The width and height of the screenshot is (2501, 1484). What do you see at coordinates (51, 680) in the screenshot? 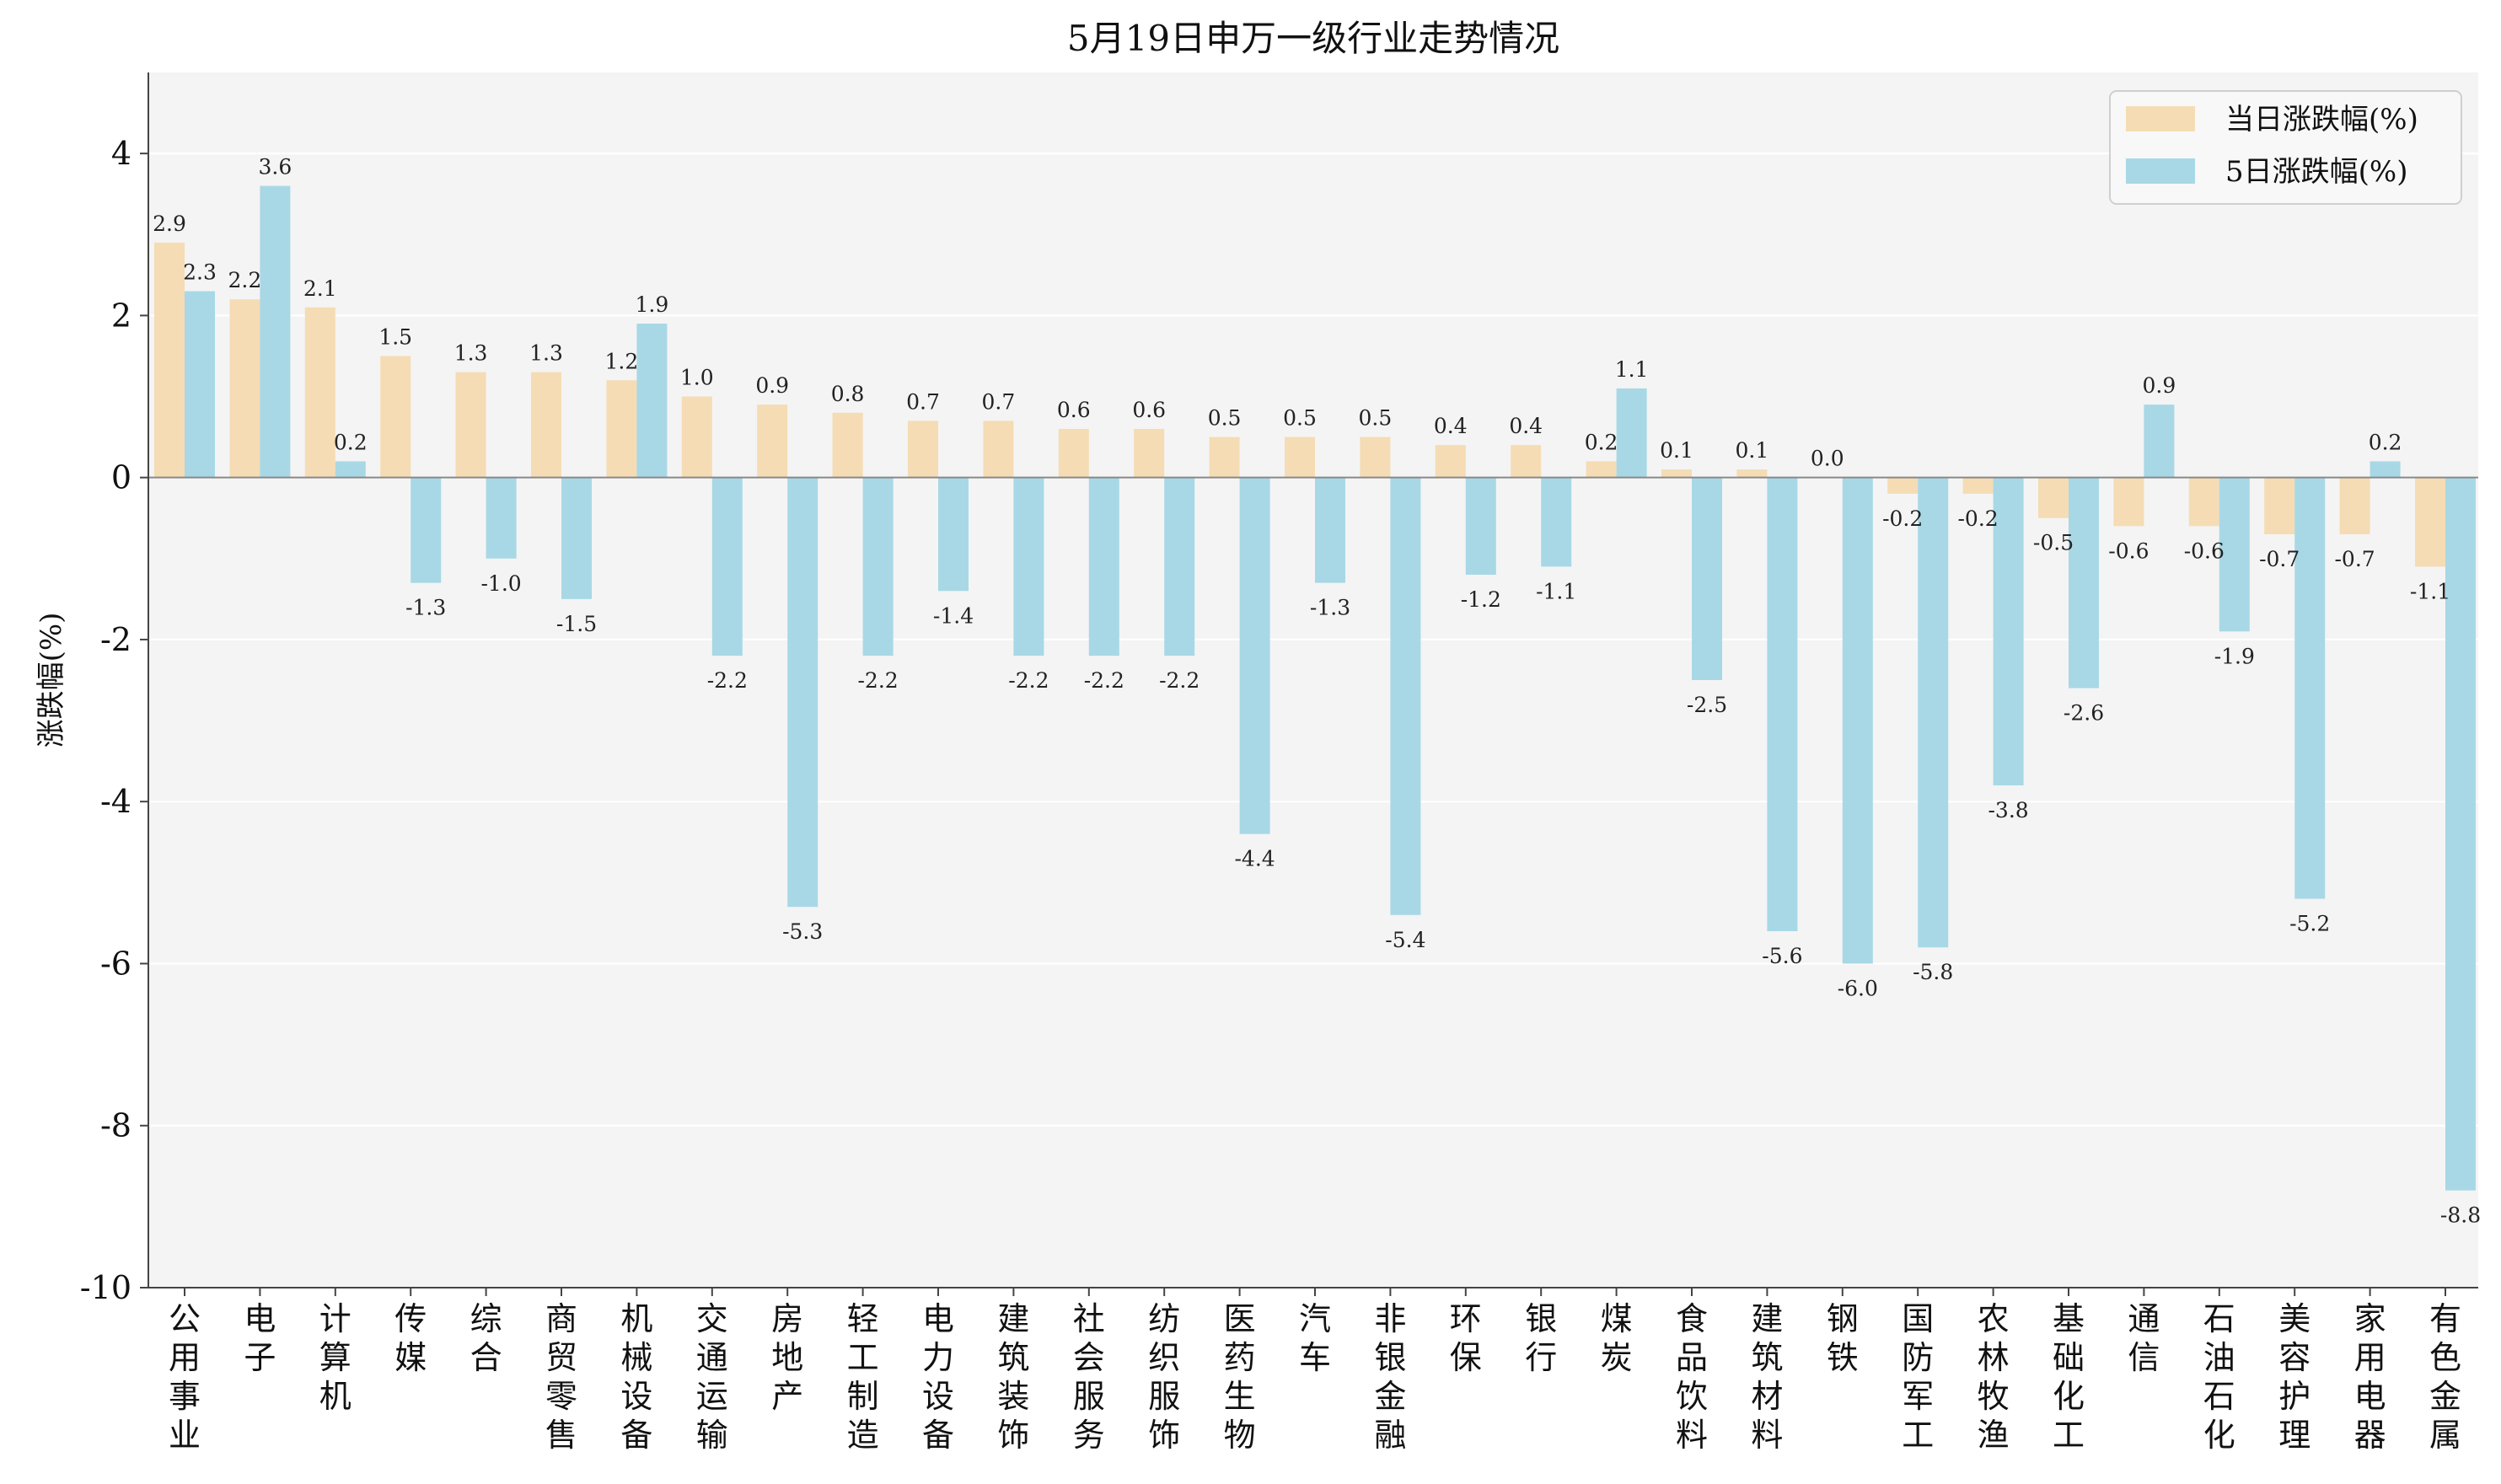
I see `y-axis-label: 涨跌幅(%)` at bounding box center [51, 680].